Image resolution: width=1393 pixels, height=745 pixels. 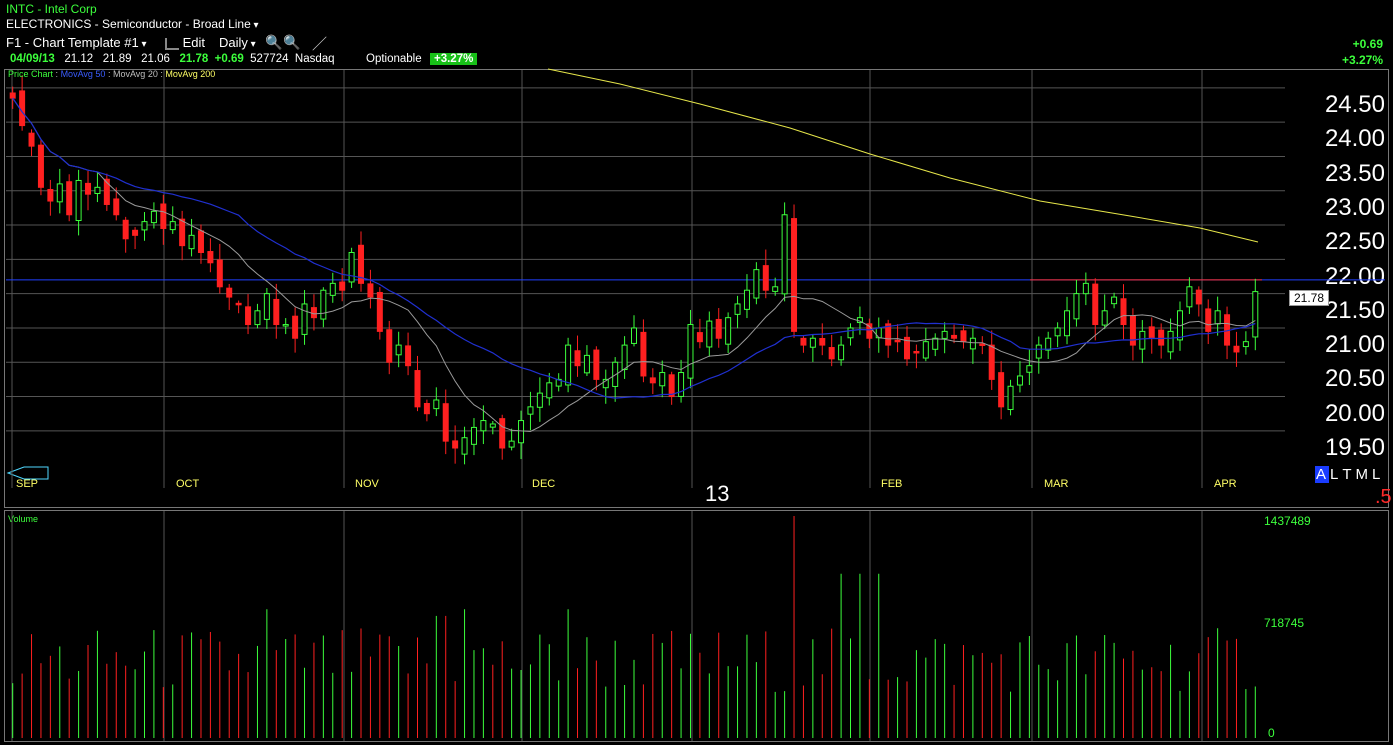 I want to click on legend-ma50: MovAvg 50, so click(x=83, y=74).